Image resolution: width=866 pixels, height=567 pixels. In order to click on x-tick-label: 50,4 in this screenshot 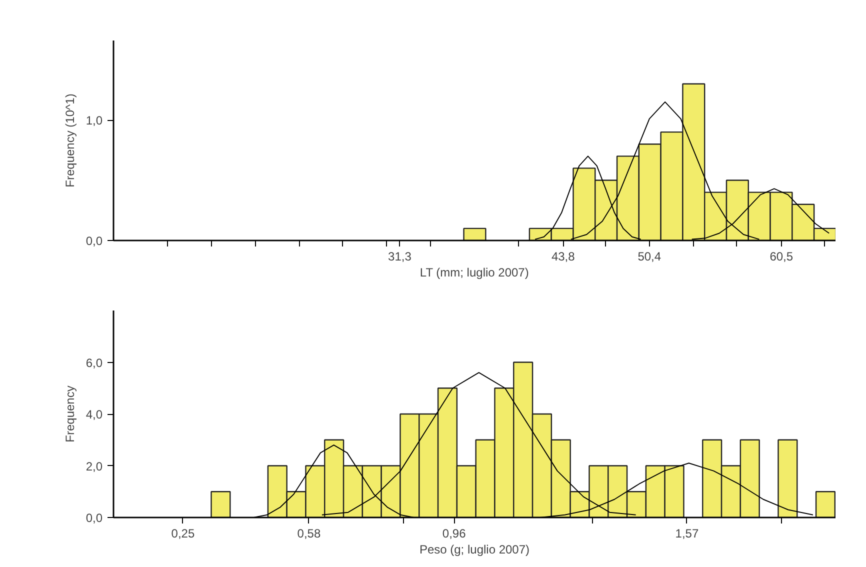, I will do `click(650, 257)`.